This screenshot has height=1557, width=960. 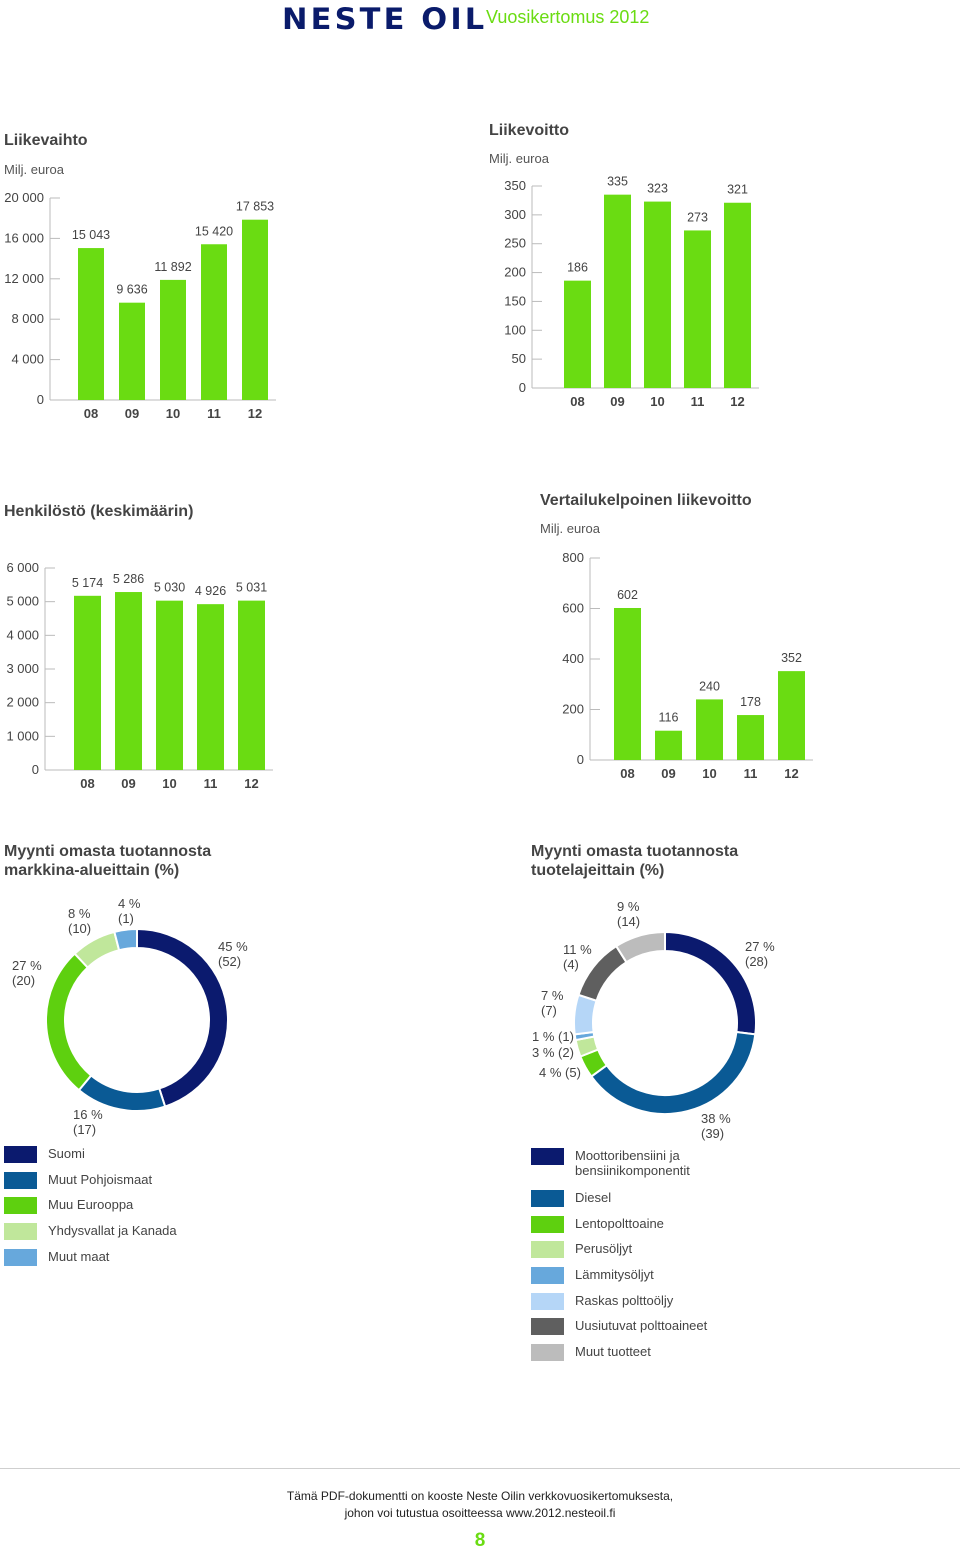 I want to click on slice-pct-label: 4 %, so click(x=129, y=903).